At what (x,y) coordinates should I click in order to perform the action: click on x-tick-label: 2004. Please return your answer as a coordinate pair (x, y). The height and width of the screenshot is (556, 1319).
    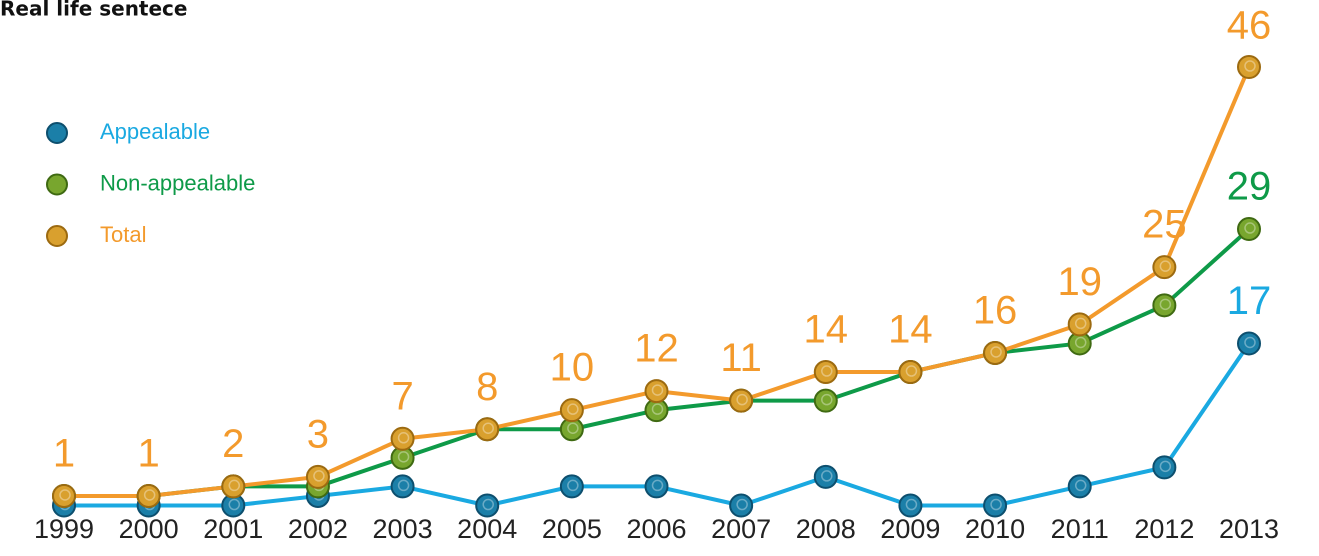
    Looking at the image, I should click on (487, 529).